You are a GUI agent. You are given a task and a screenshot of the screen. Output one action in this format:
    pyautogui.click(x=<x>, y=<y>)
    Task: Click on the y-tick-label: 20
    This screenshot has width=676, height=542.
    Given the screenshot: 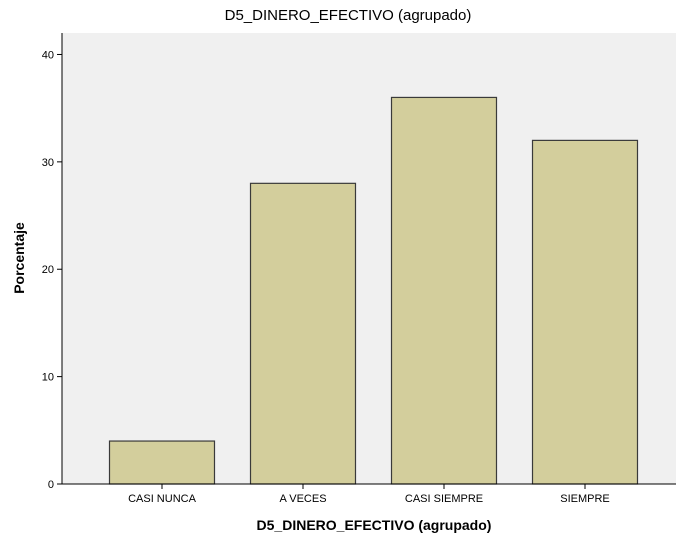 What is the action you would take?
    pyautogui.click(x=48, y=270)
    